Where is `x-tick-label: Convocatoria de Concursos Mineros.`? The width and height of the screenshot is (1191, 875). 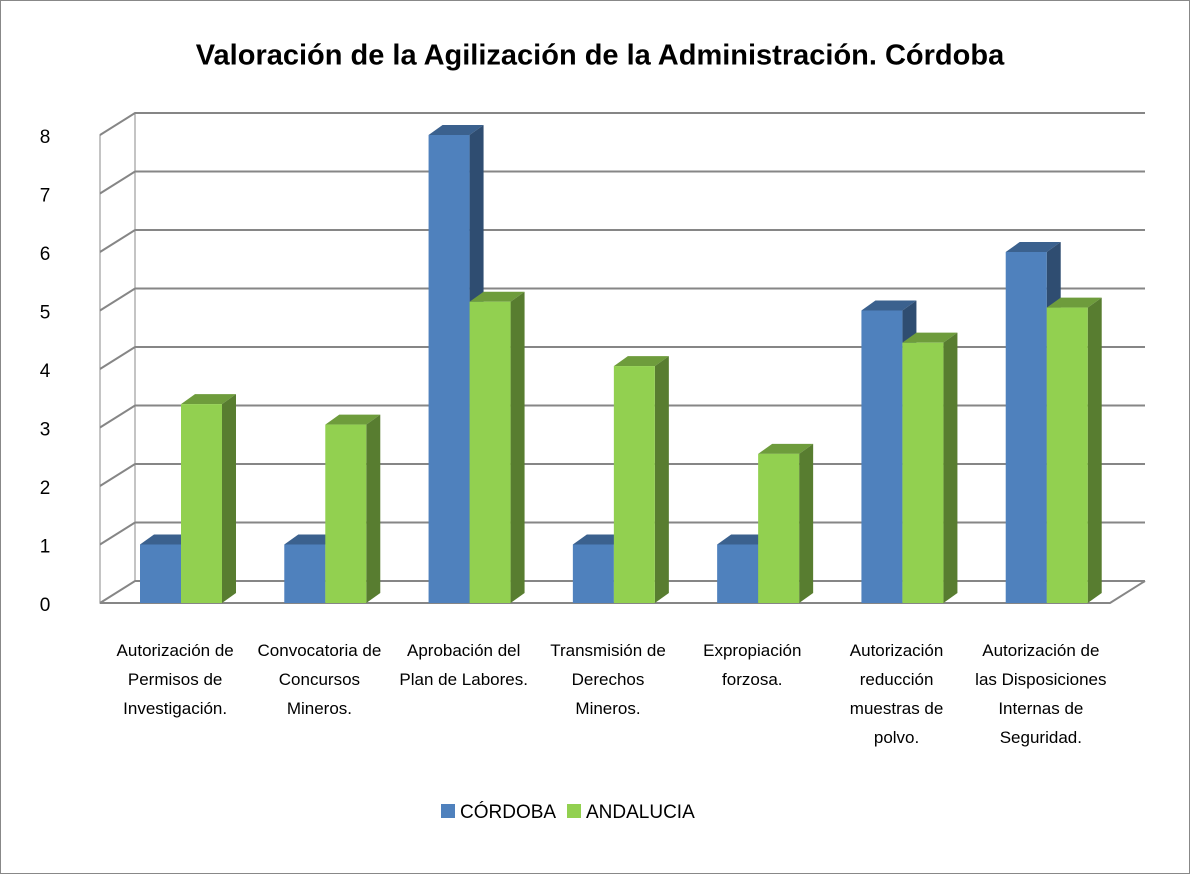 x-tick-label: Convocatoria de Concursos Mineros. is located at coordinates (319, 679).